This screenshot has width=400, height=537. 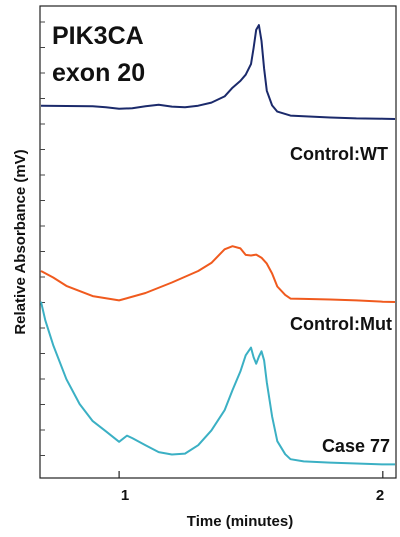 What do you see at coordinates (240, 521) in the screenshot?
I see `x-axis-label: Time (minutes)` at bounding box center [240, 521].